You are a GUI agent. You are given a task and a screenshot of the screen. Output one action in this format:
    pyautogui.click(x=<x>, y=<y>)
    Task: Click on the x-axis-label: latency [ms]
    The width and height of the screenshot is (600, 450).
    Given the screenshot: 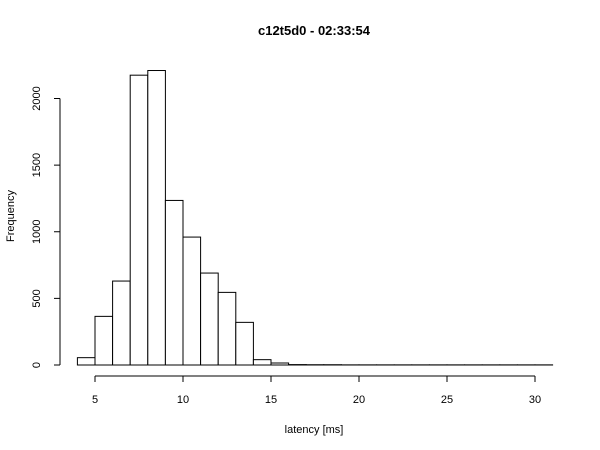 What is the action you would take?
    pyautogui.click(x=314, y=430)
    